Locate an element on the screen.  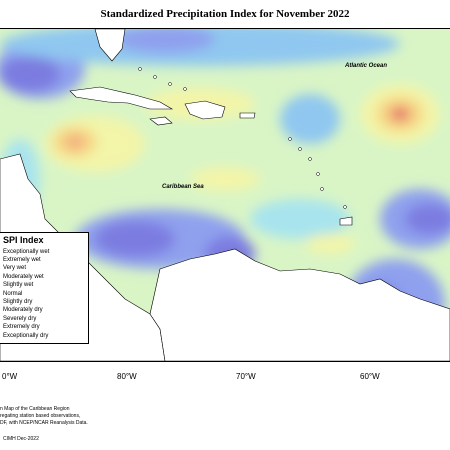
wet-core-sw-caribbean is located at coordinates (135, 239).